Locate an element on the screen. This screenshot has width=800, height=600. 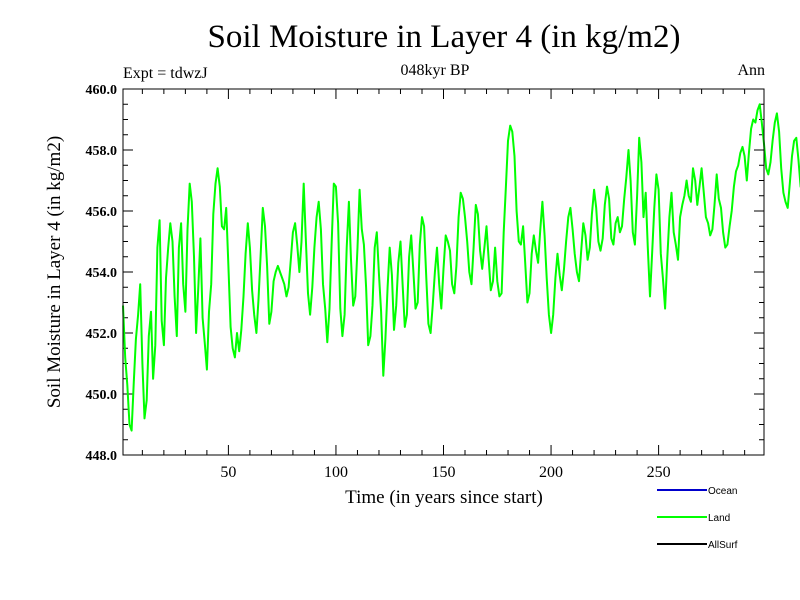
y-tick-label: 458.0 is located at coordinates (102, 151).